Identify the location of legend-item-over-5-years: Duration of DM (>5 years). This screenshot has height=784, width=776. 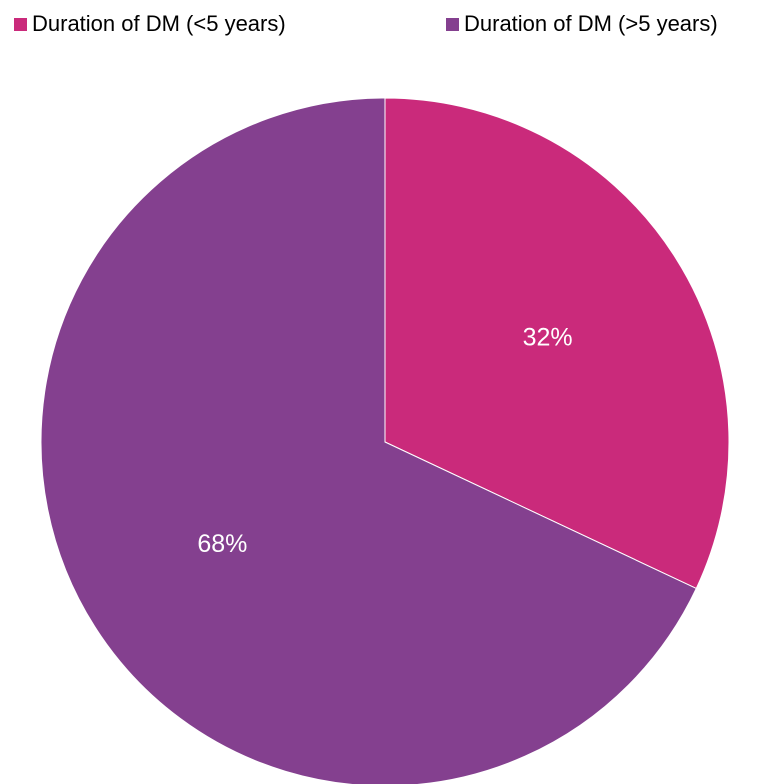
(582, 24).